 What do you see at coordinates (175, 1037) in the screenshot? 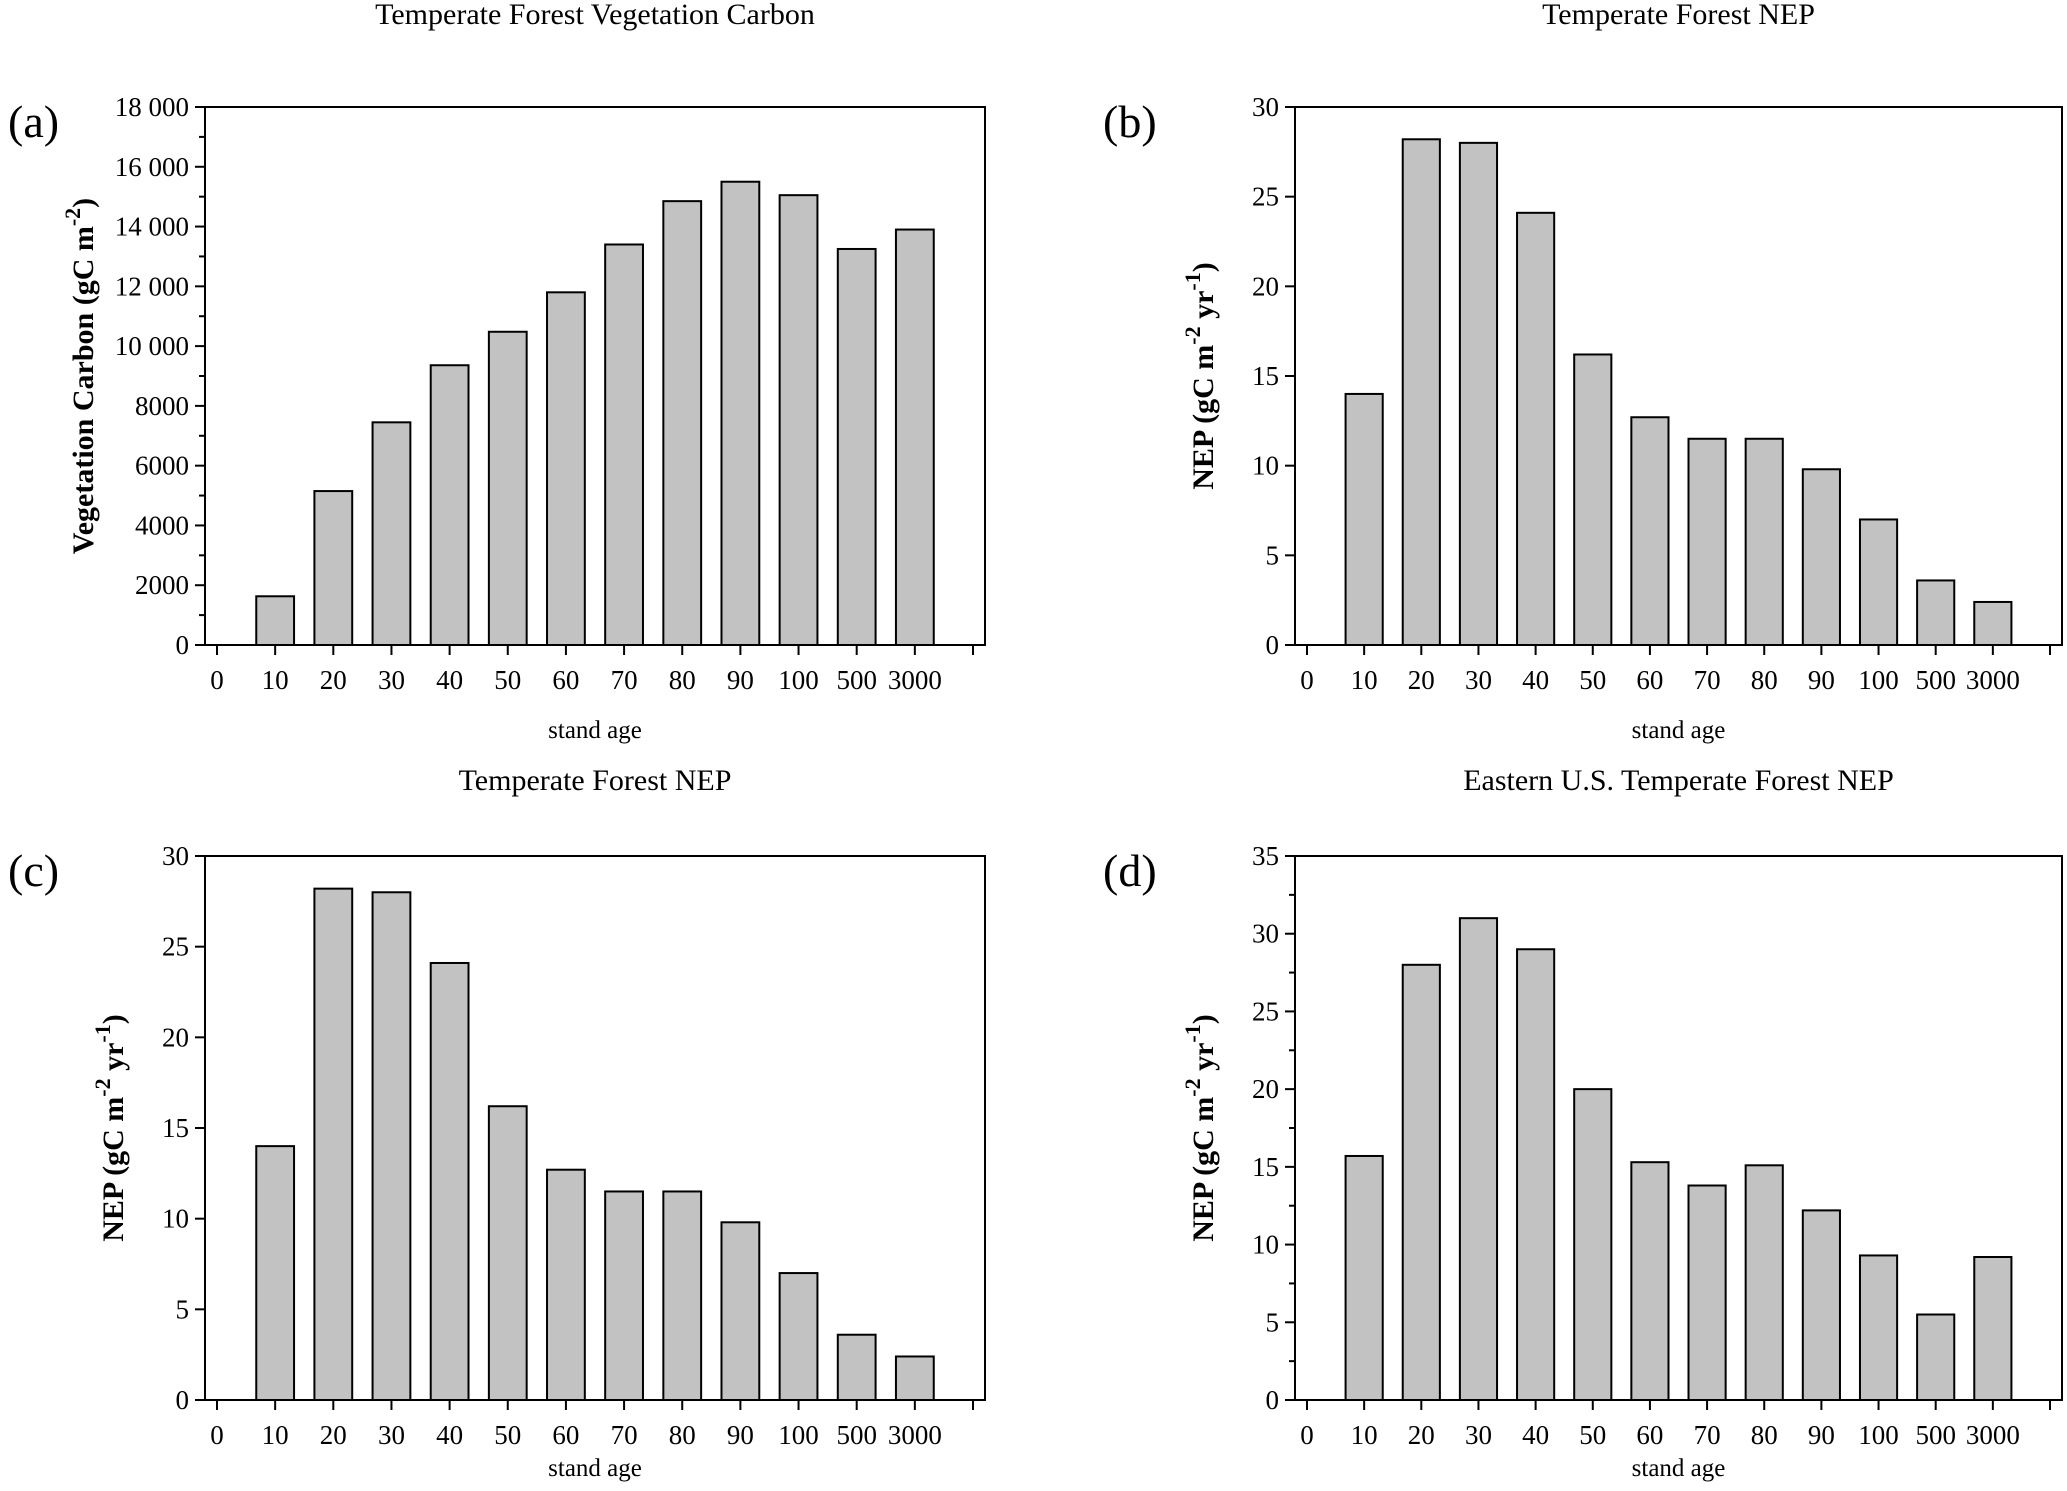
I see `y-tick-label: 20` at bounding box center [175, 1037].